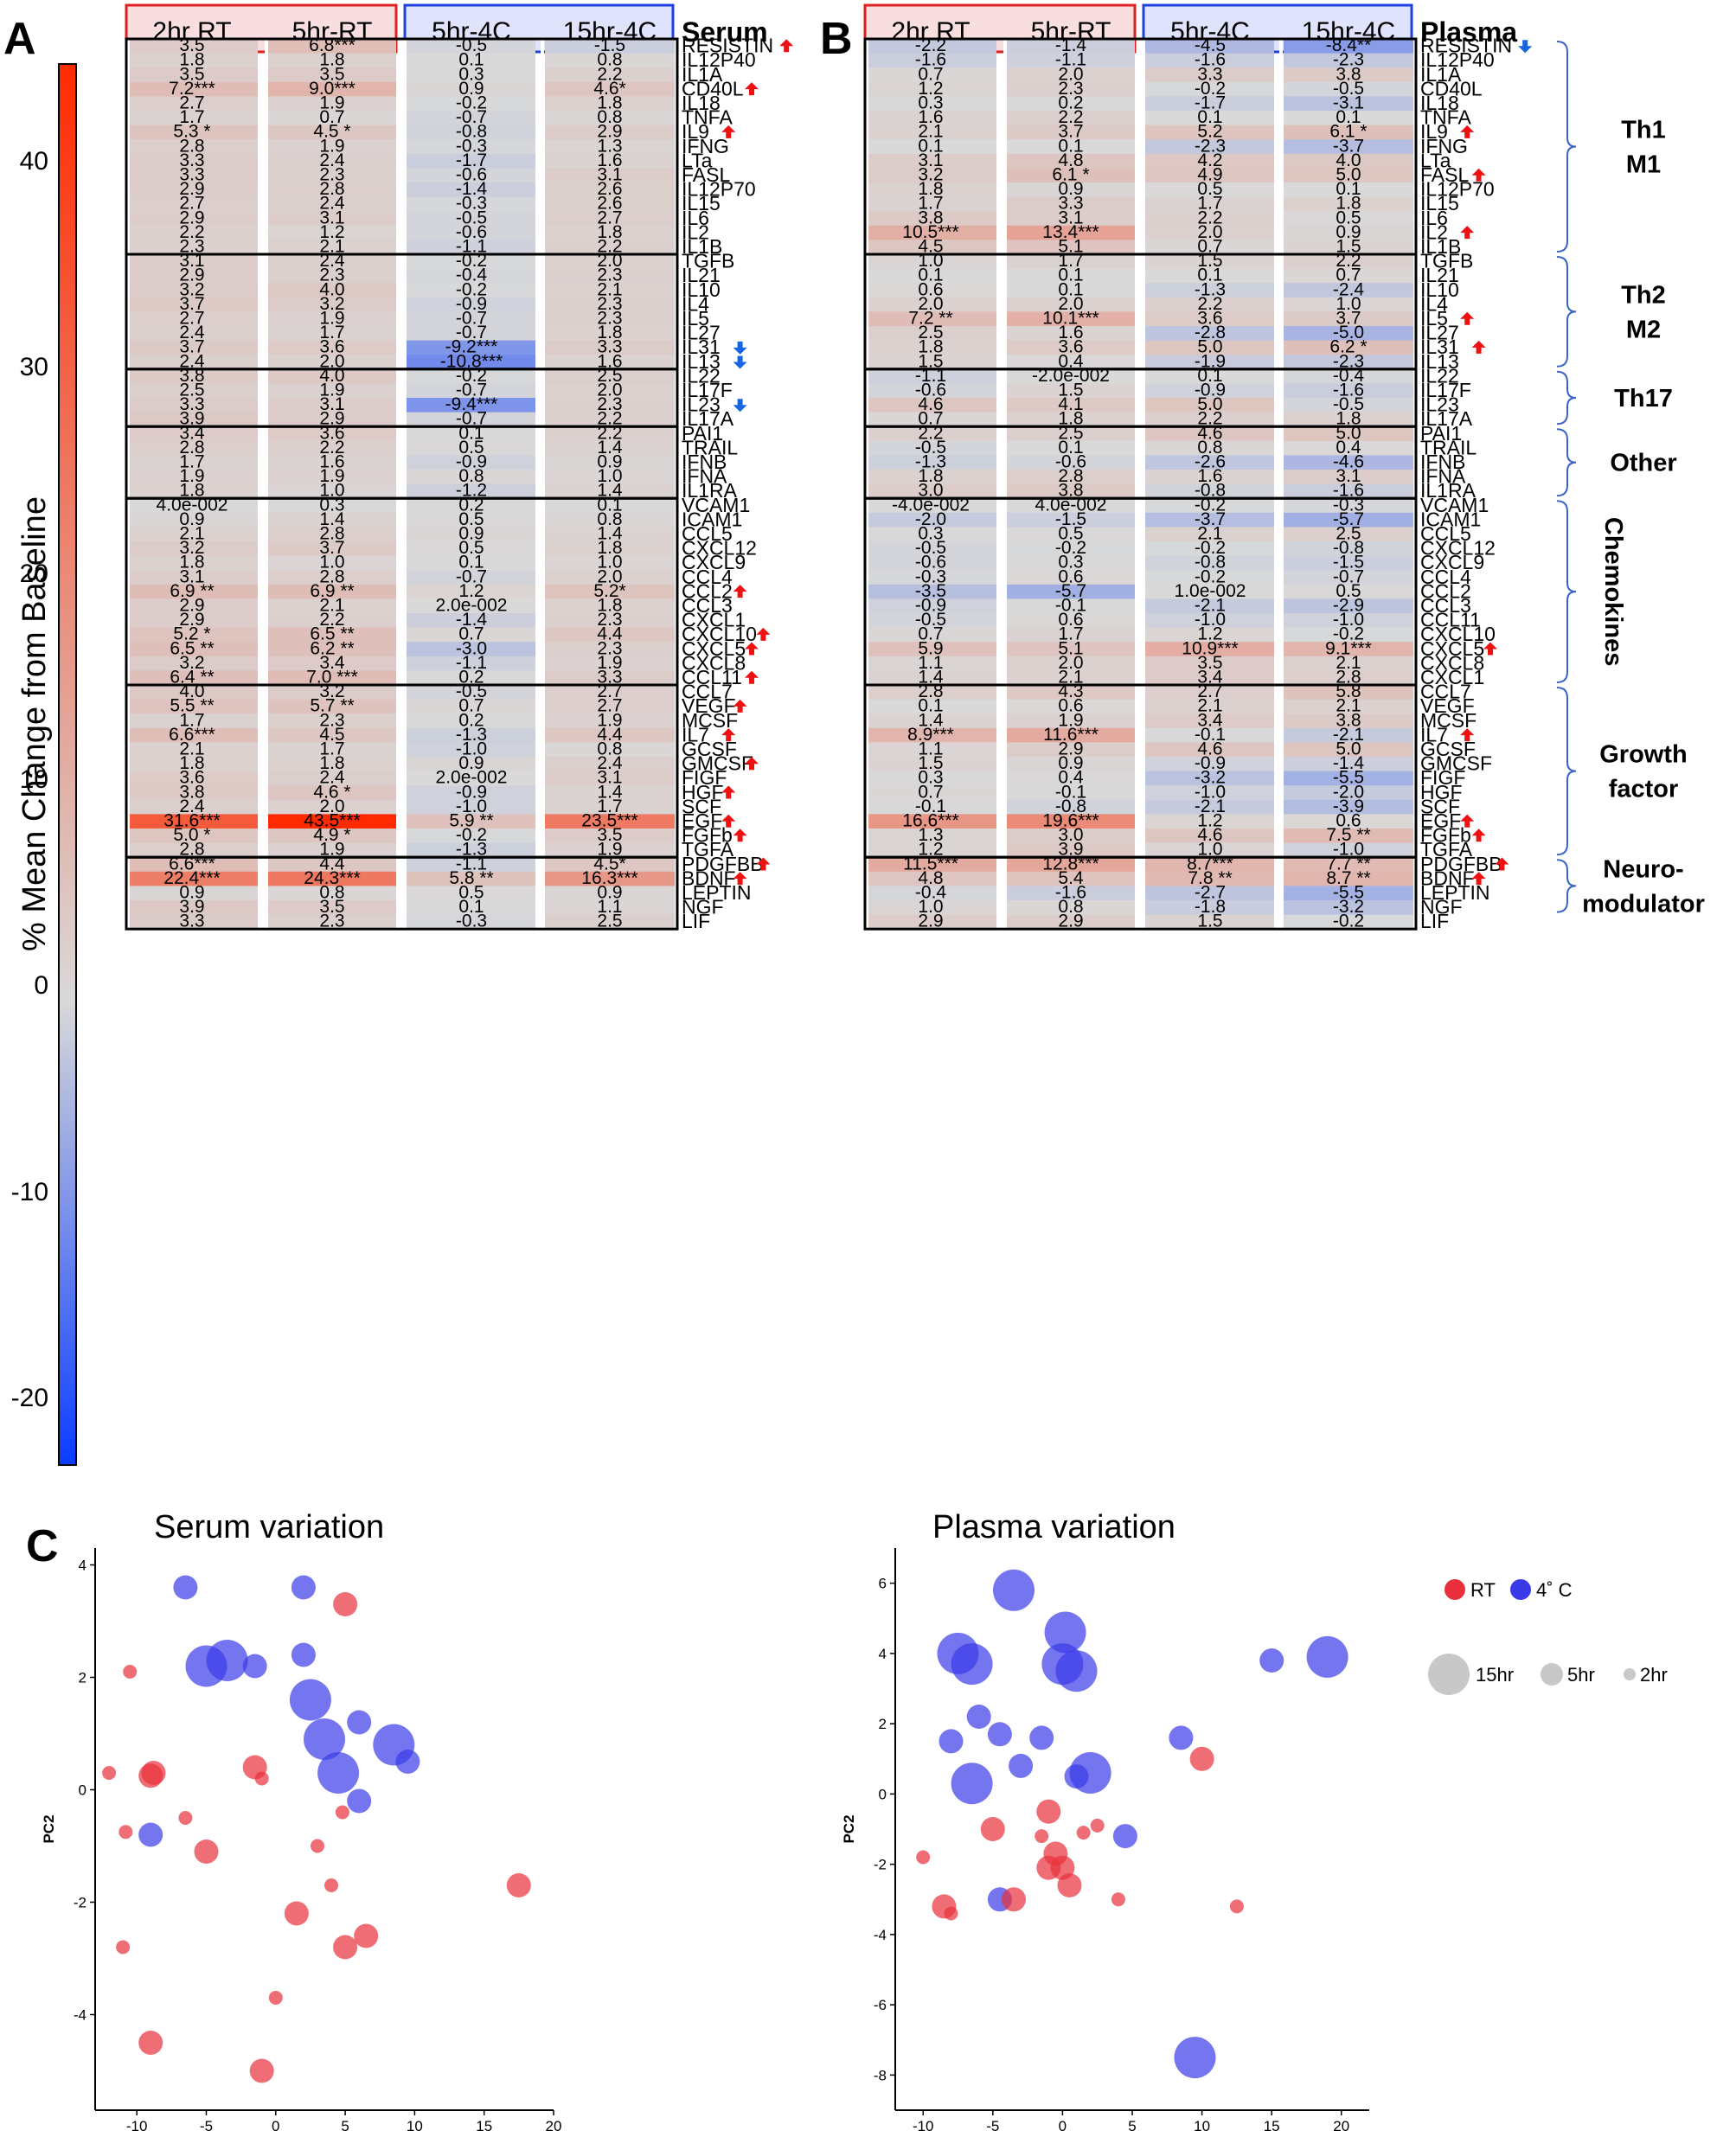 This screenshot has height=2137, width=1736. I want to click on plasma-cell-value: 13.4***, so click(1071, 232).